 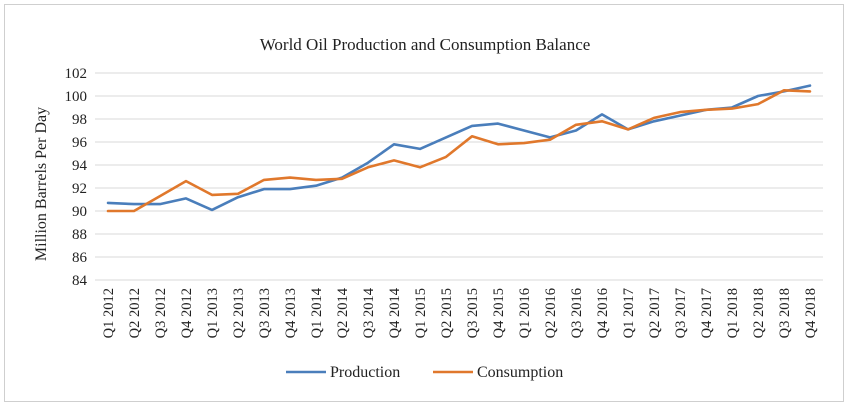 What do you see at coordinates (629, 313) in the screenshot?
I see `x-tick-label: Q1 2017` at bounding box center [629, 313].